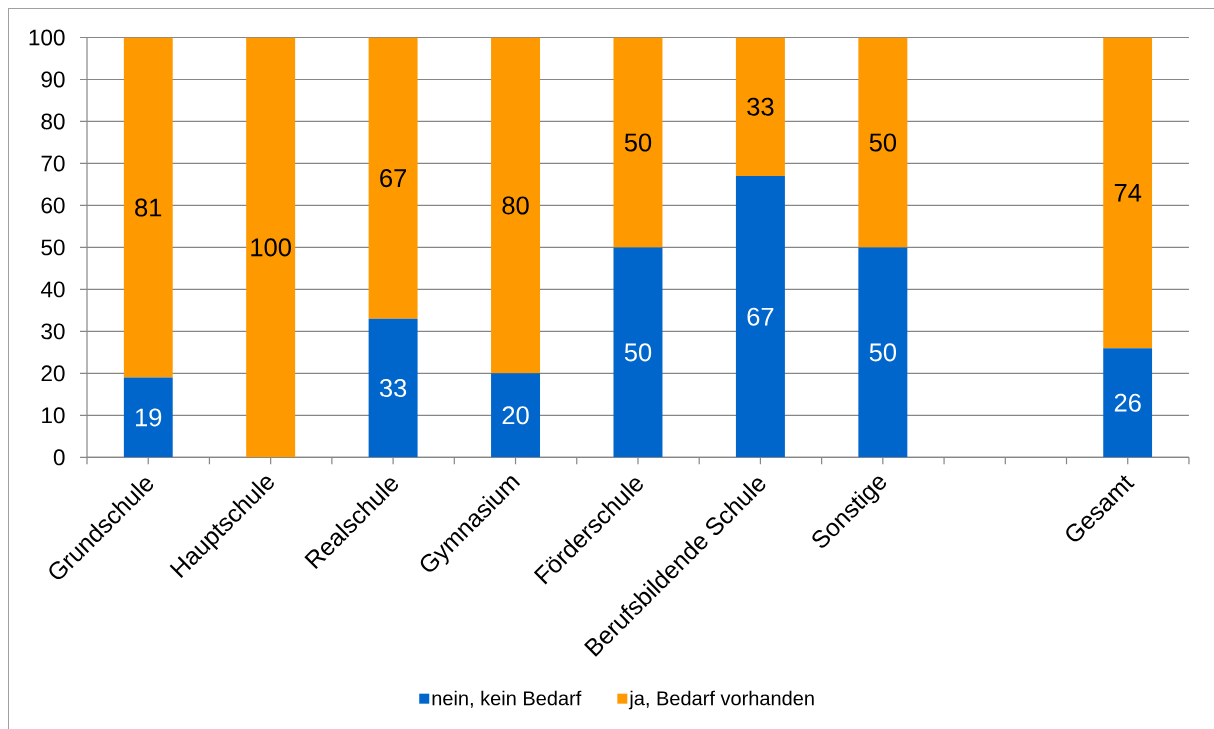  I want to click on y-tick-label: 80, so click(53, 121).